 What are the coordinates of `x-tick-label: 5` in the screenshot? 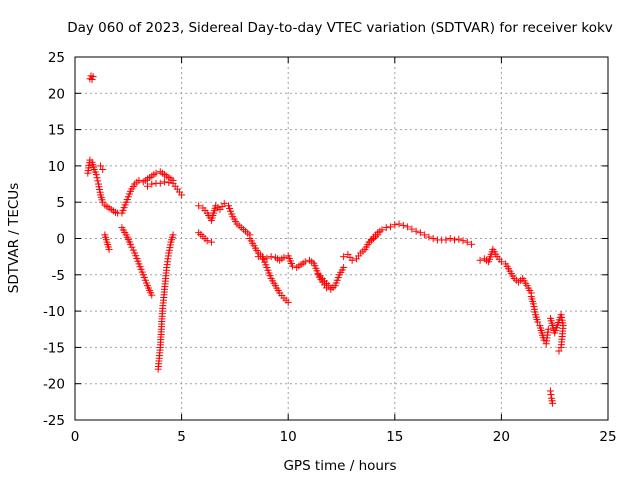 It's located at (181, 437).